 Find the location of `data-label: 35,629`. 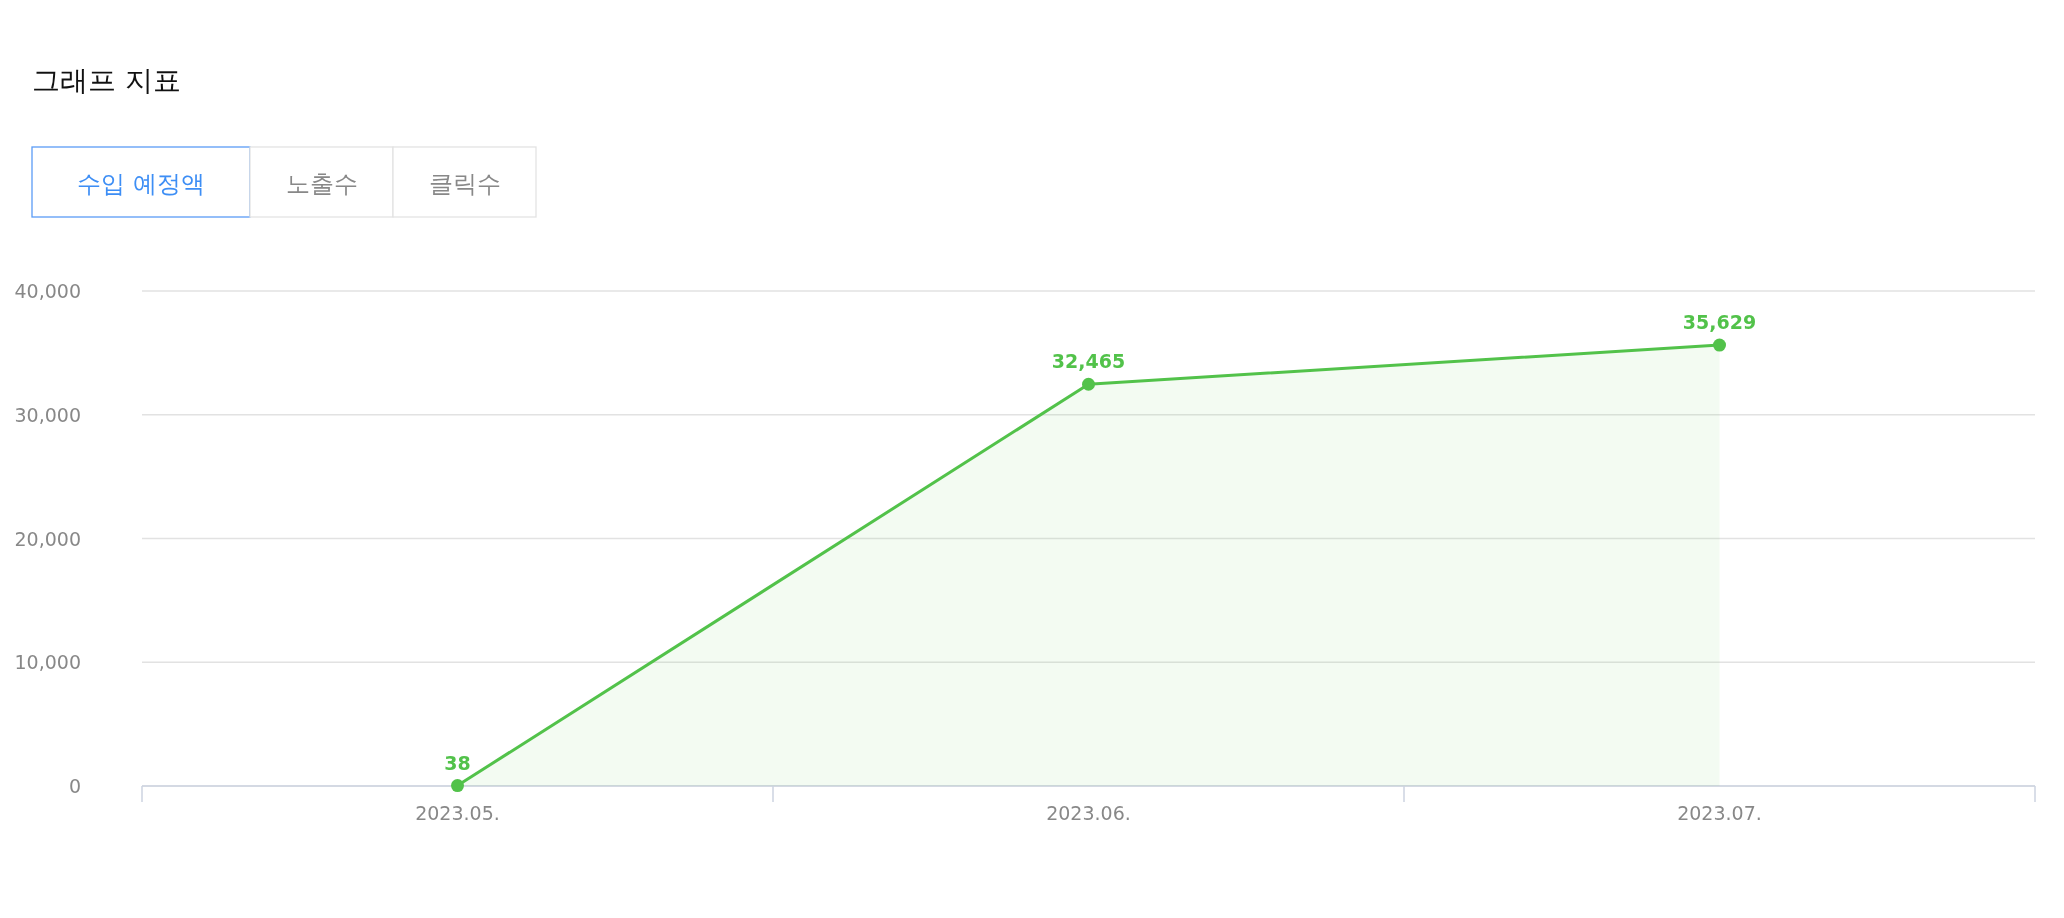

data-label: 35,629 is located at coordinates (1719, 322).